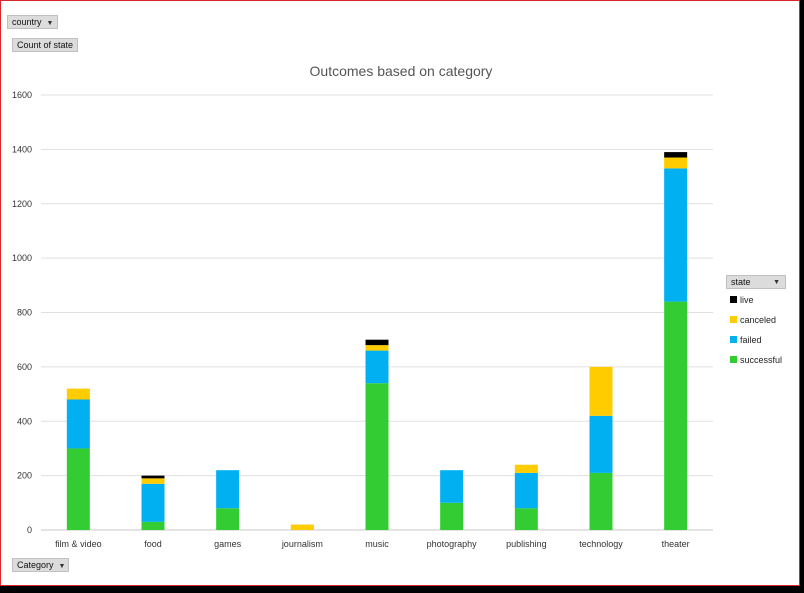  Describe the element at coordinates (302, 544) in the screenshot. I see `x-tick-label: journalism` at that location.